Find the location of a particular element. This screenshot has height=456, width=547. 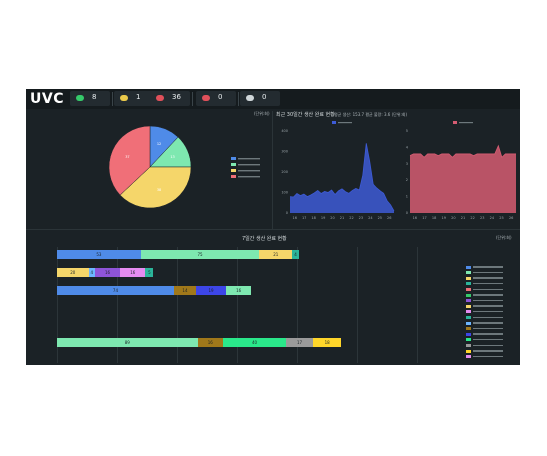

bar-segment: 14 is located at coordinates (185, 290).